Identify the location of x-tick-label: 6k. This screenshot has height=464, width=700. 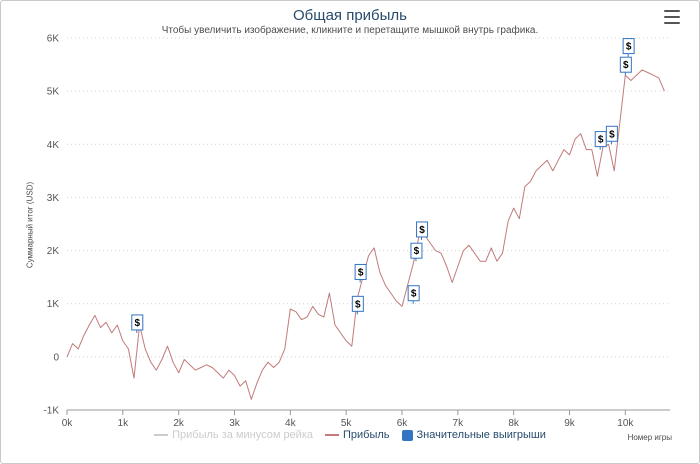
(403, 423).